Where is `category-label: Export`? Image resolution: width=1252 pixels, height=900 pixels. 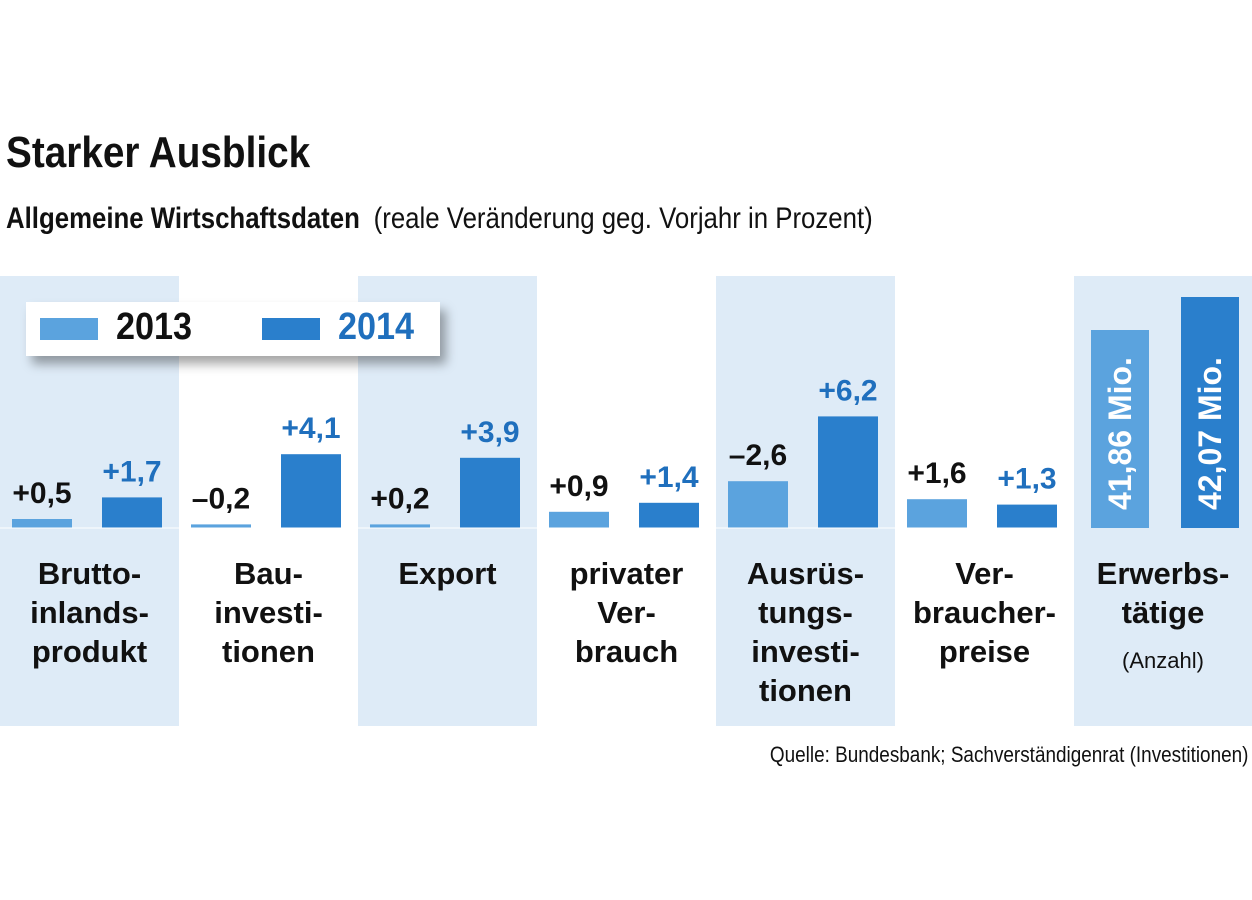
category-label: Export is located at coordinates (447, 573).